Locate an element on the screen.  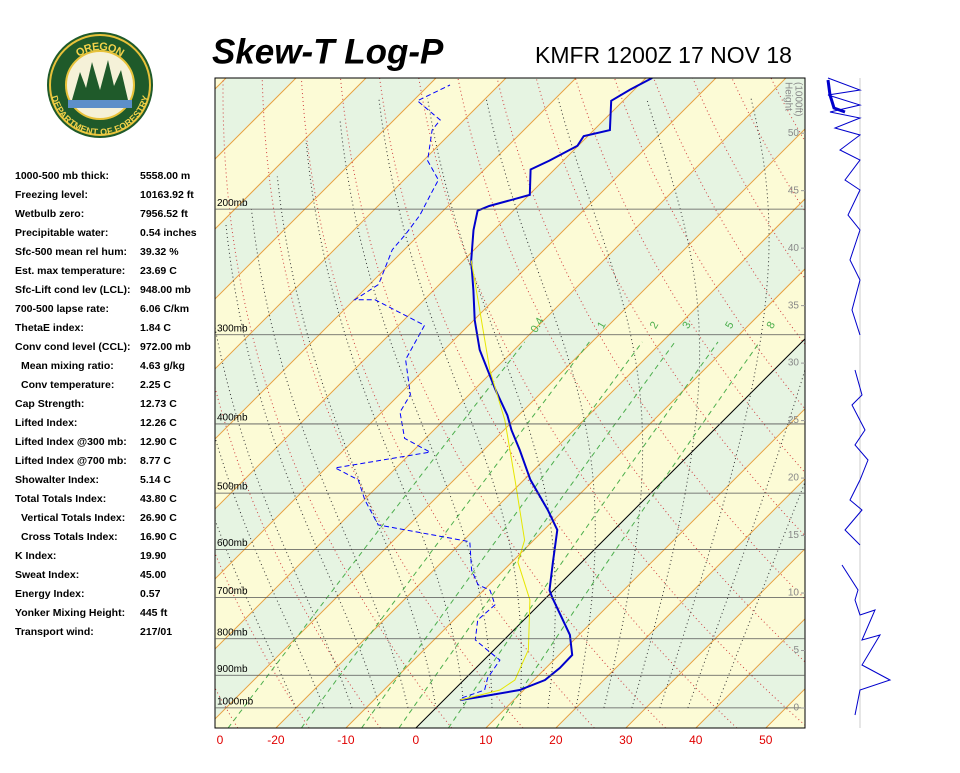
wind-barbs is located at coordinates (859, 403).